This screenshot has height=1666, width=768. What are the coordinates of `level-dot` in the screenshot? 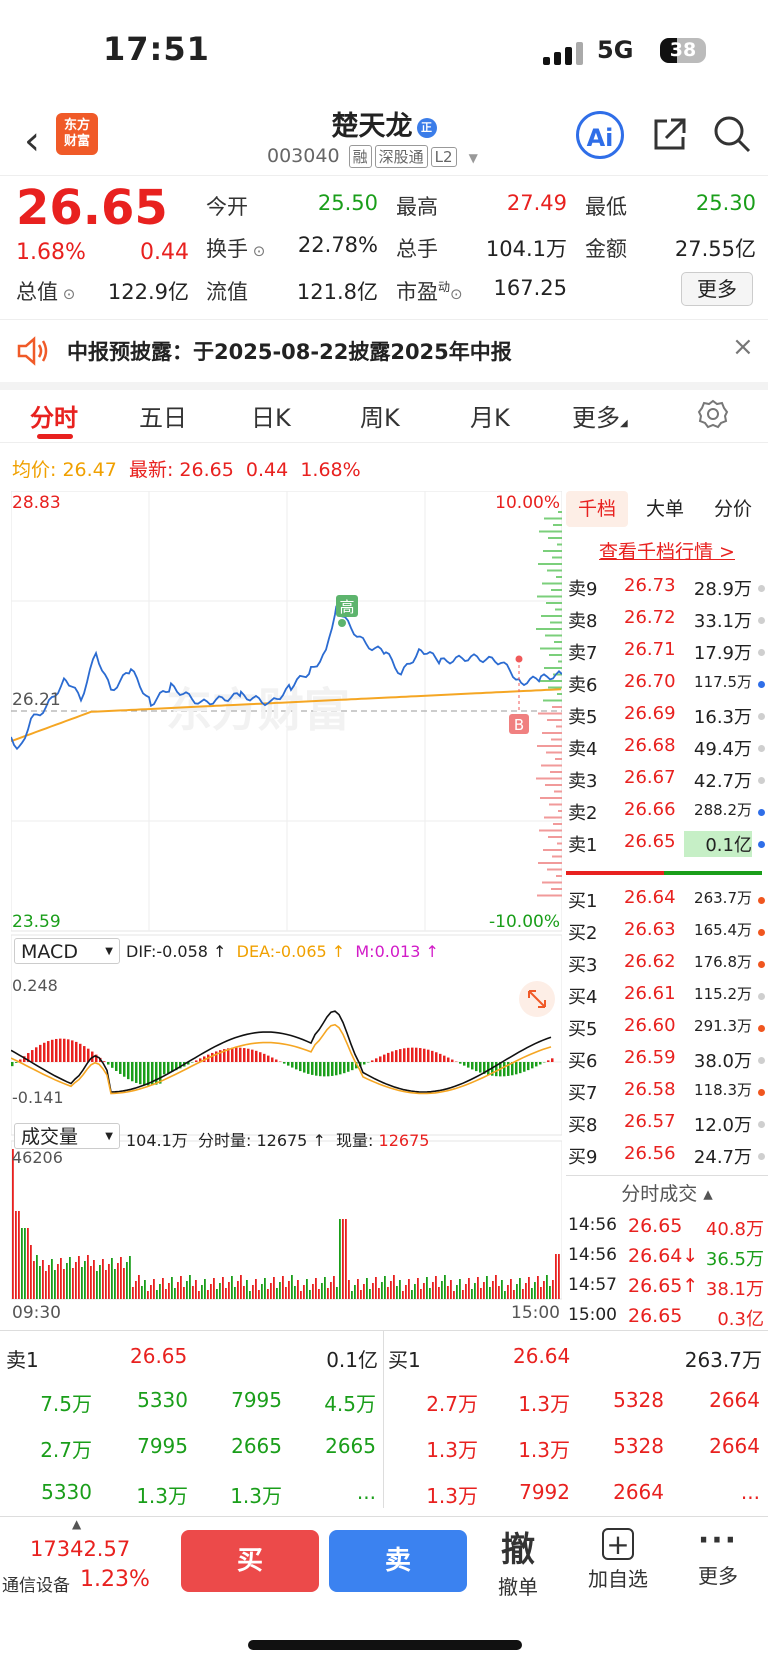 It's located at (761, 1060).